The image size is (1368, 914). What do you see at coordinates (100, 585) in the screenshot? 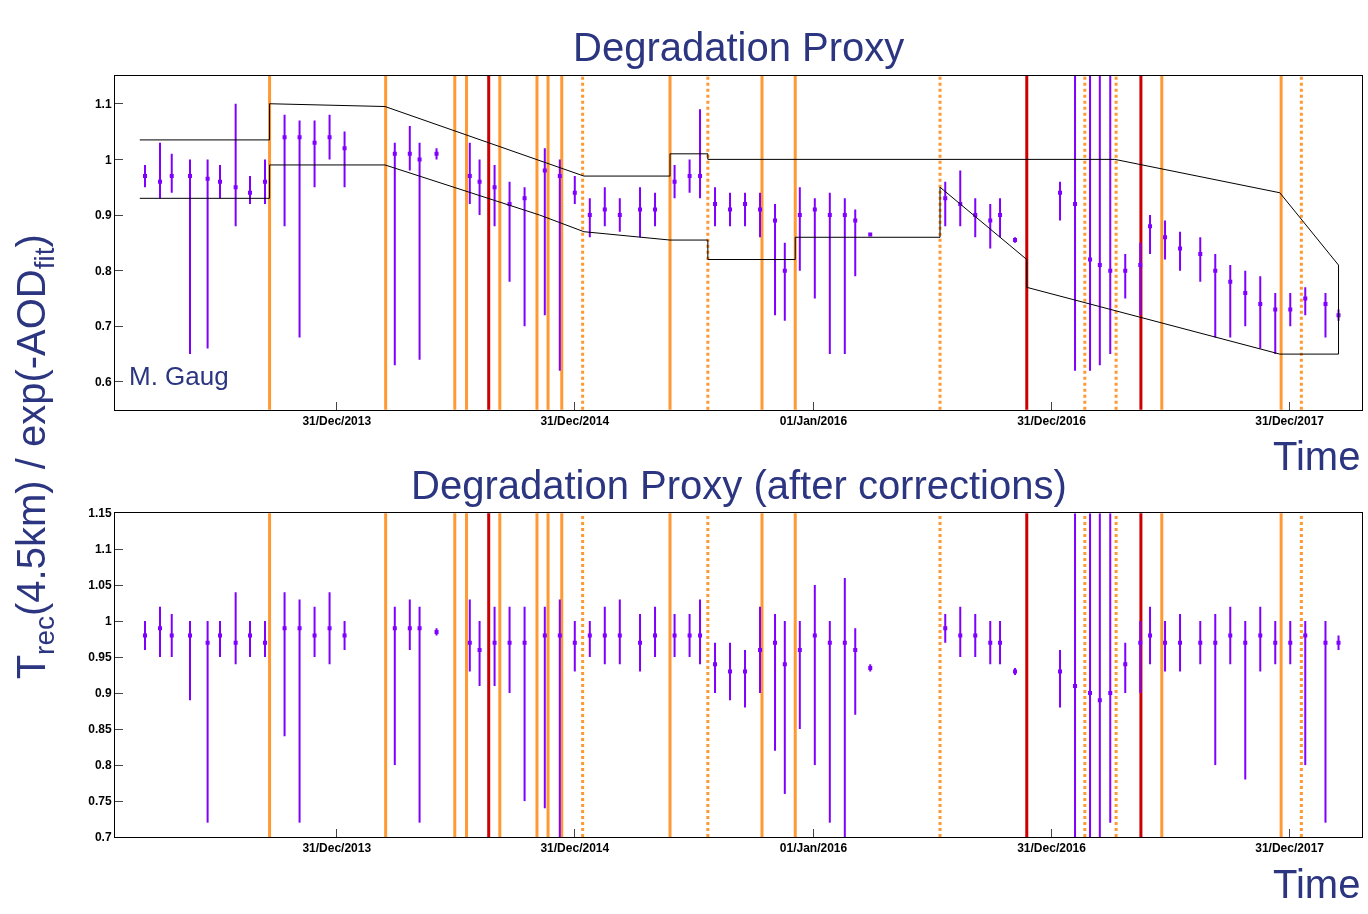
I see `y-tick-label: 1.05` at bounding box center [100, 585].